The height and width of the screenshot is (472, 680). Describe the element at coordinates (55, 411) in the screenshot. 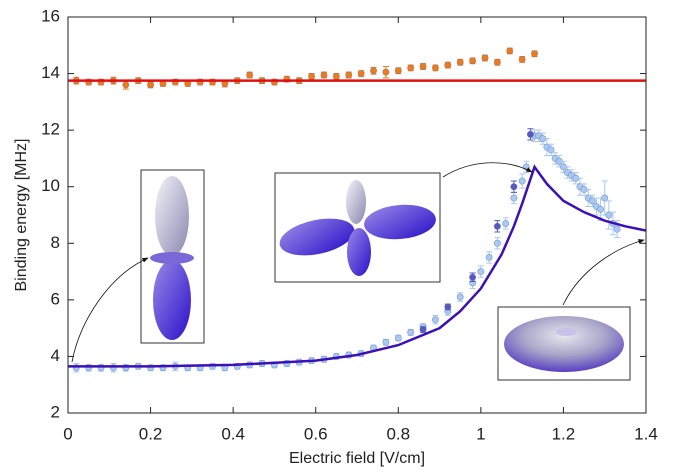

I see `y-tick-label: 2` at that location.